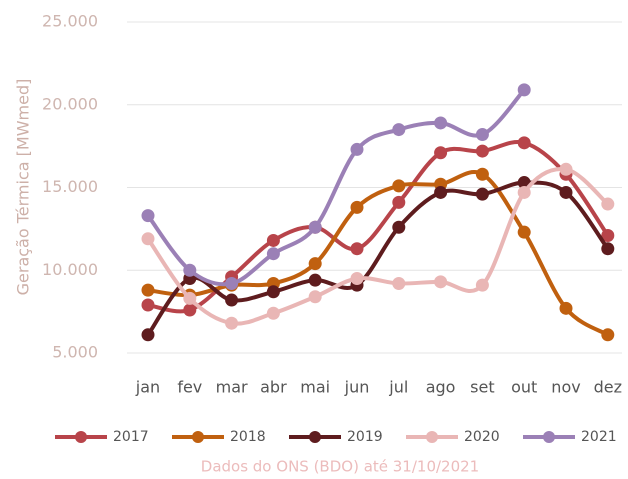  Describe the element at coordinates (608, 387) in the screenshot. I see `x-tick-label: dez` at that location.